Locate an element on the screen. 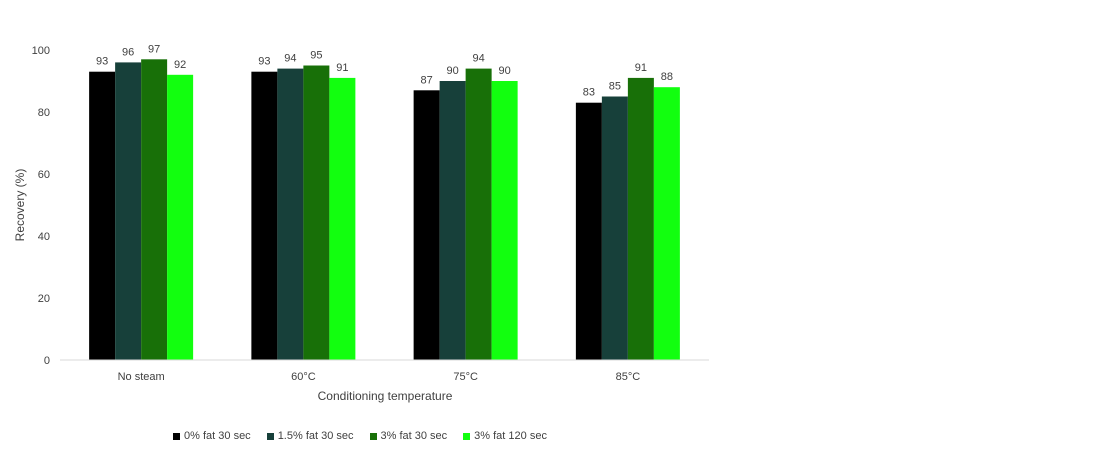 The height and width of the screenshot is (455, 1100). data-labels: 93 96 97 92 93 94 95 91 87 90 94 90 83 85 91 88 is located at coordinates (384, 70).